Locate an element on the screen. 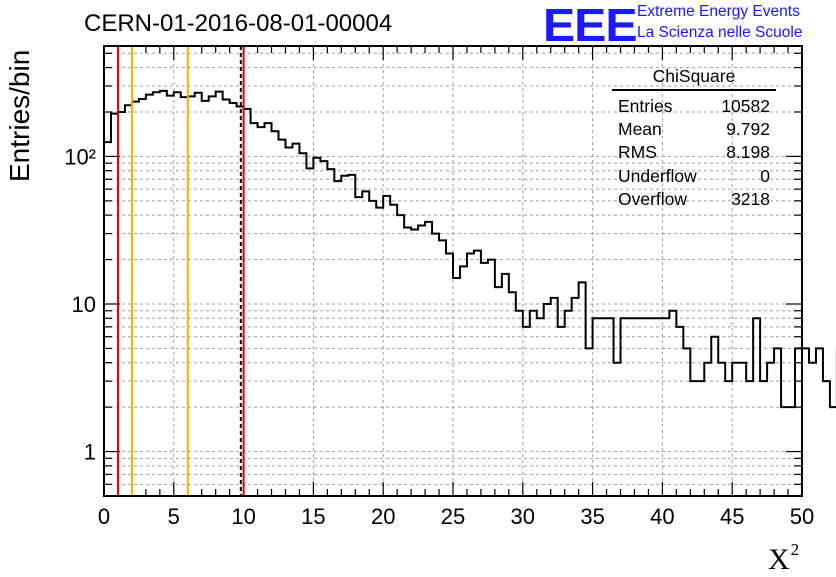 Image resolution: width=836 pixels, height=577 pixels. x-tick-label: 0 is located at coordinates (104, 516).